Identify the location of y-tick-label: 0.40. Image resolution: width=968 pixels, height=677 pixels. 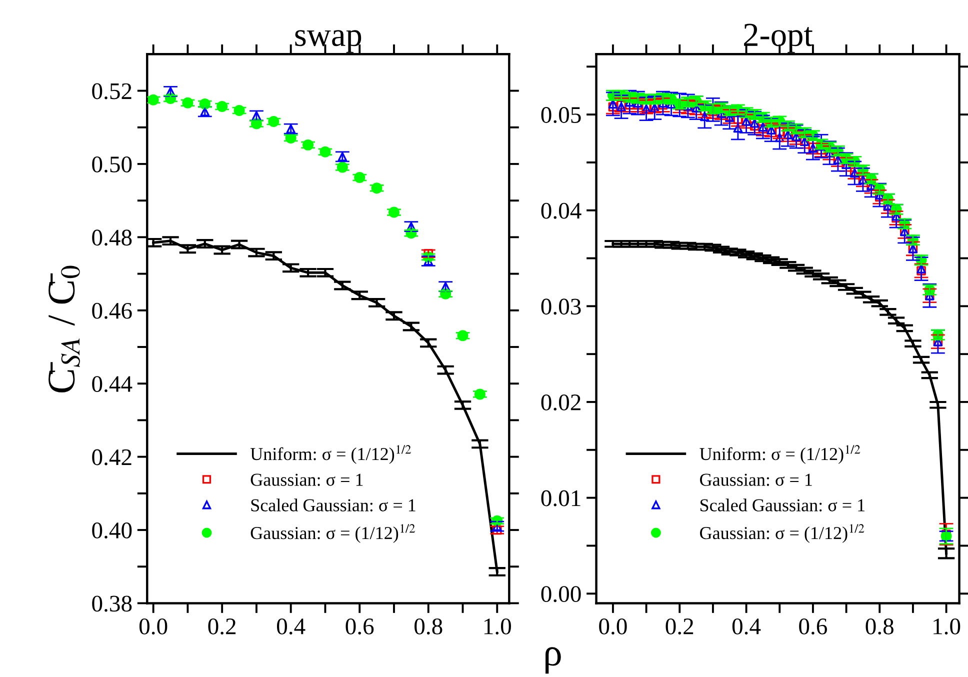
(112, 530).